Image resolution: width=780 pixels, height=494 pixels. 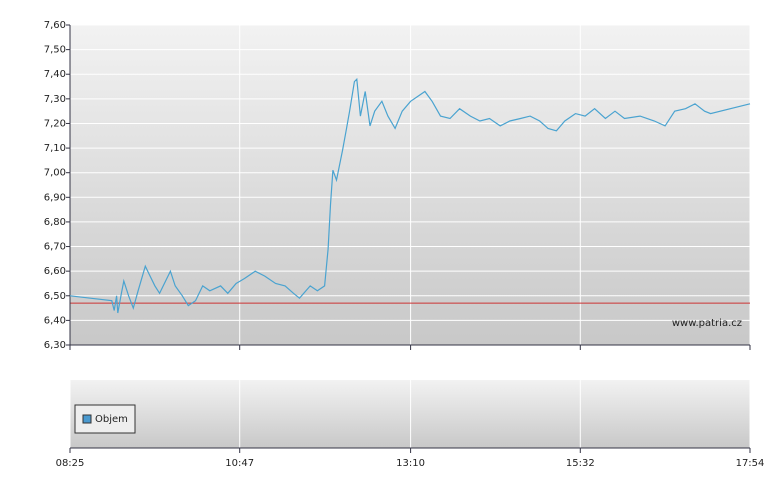 I want to click on y-tick-label: 6,40, so click(x=55, y=320).